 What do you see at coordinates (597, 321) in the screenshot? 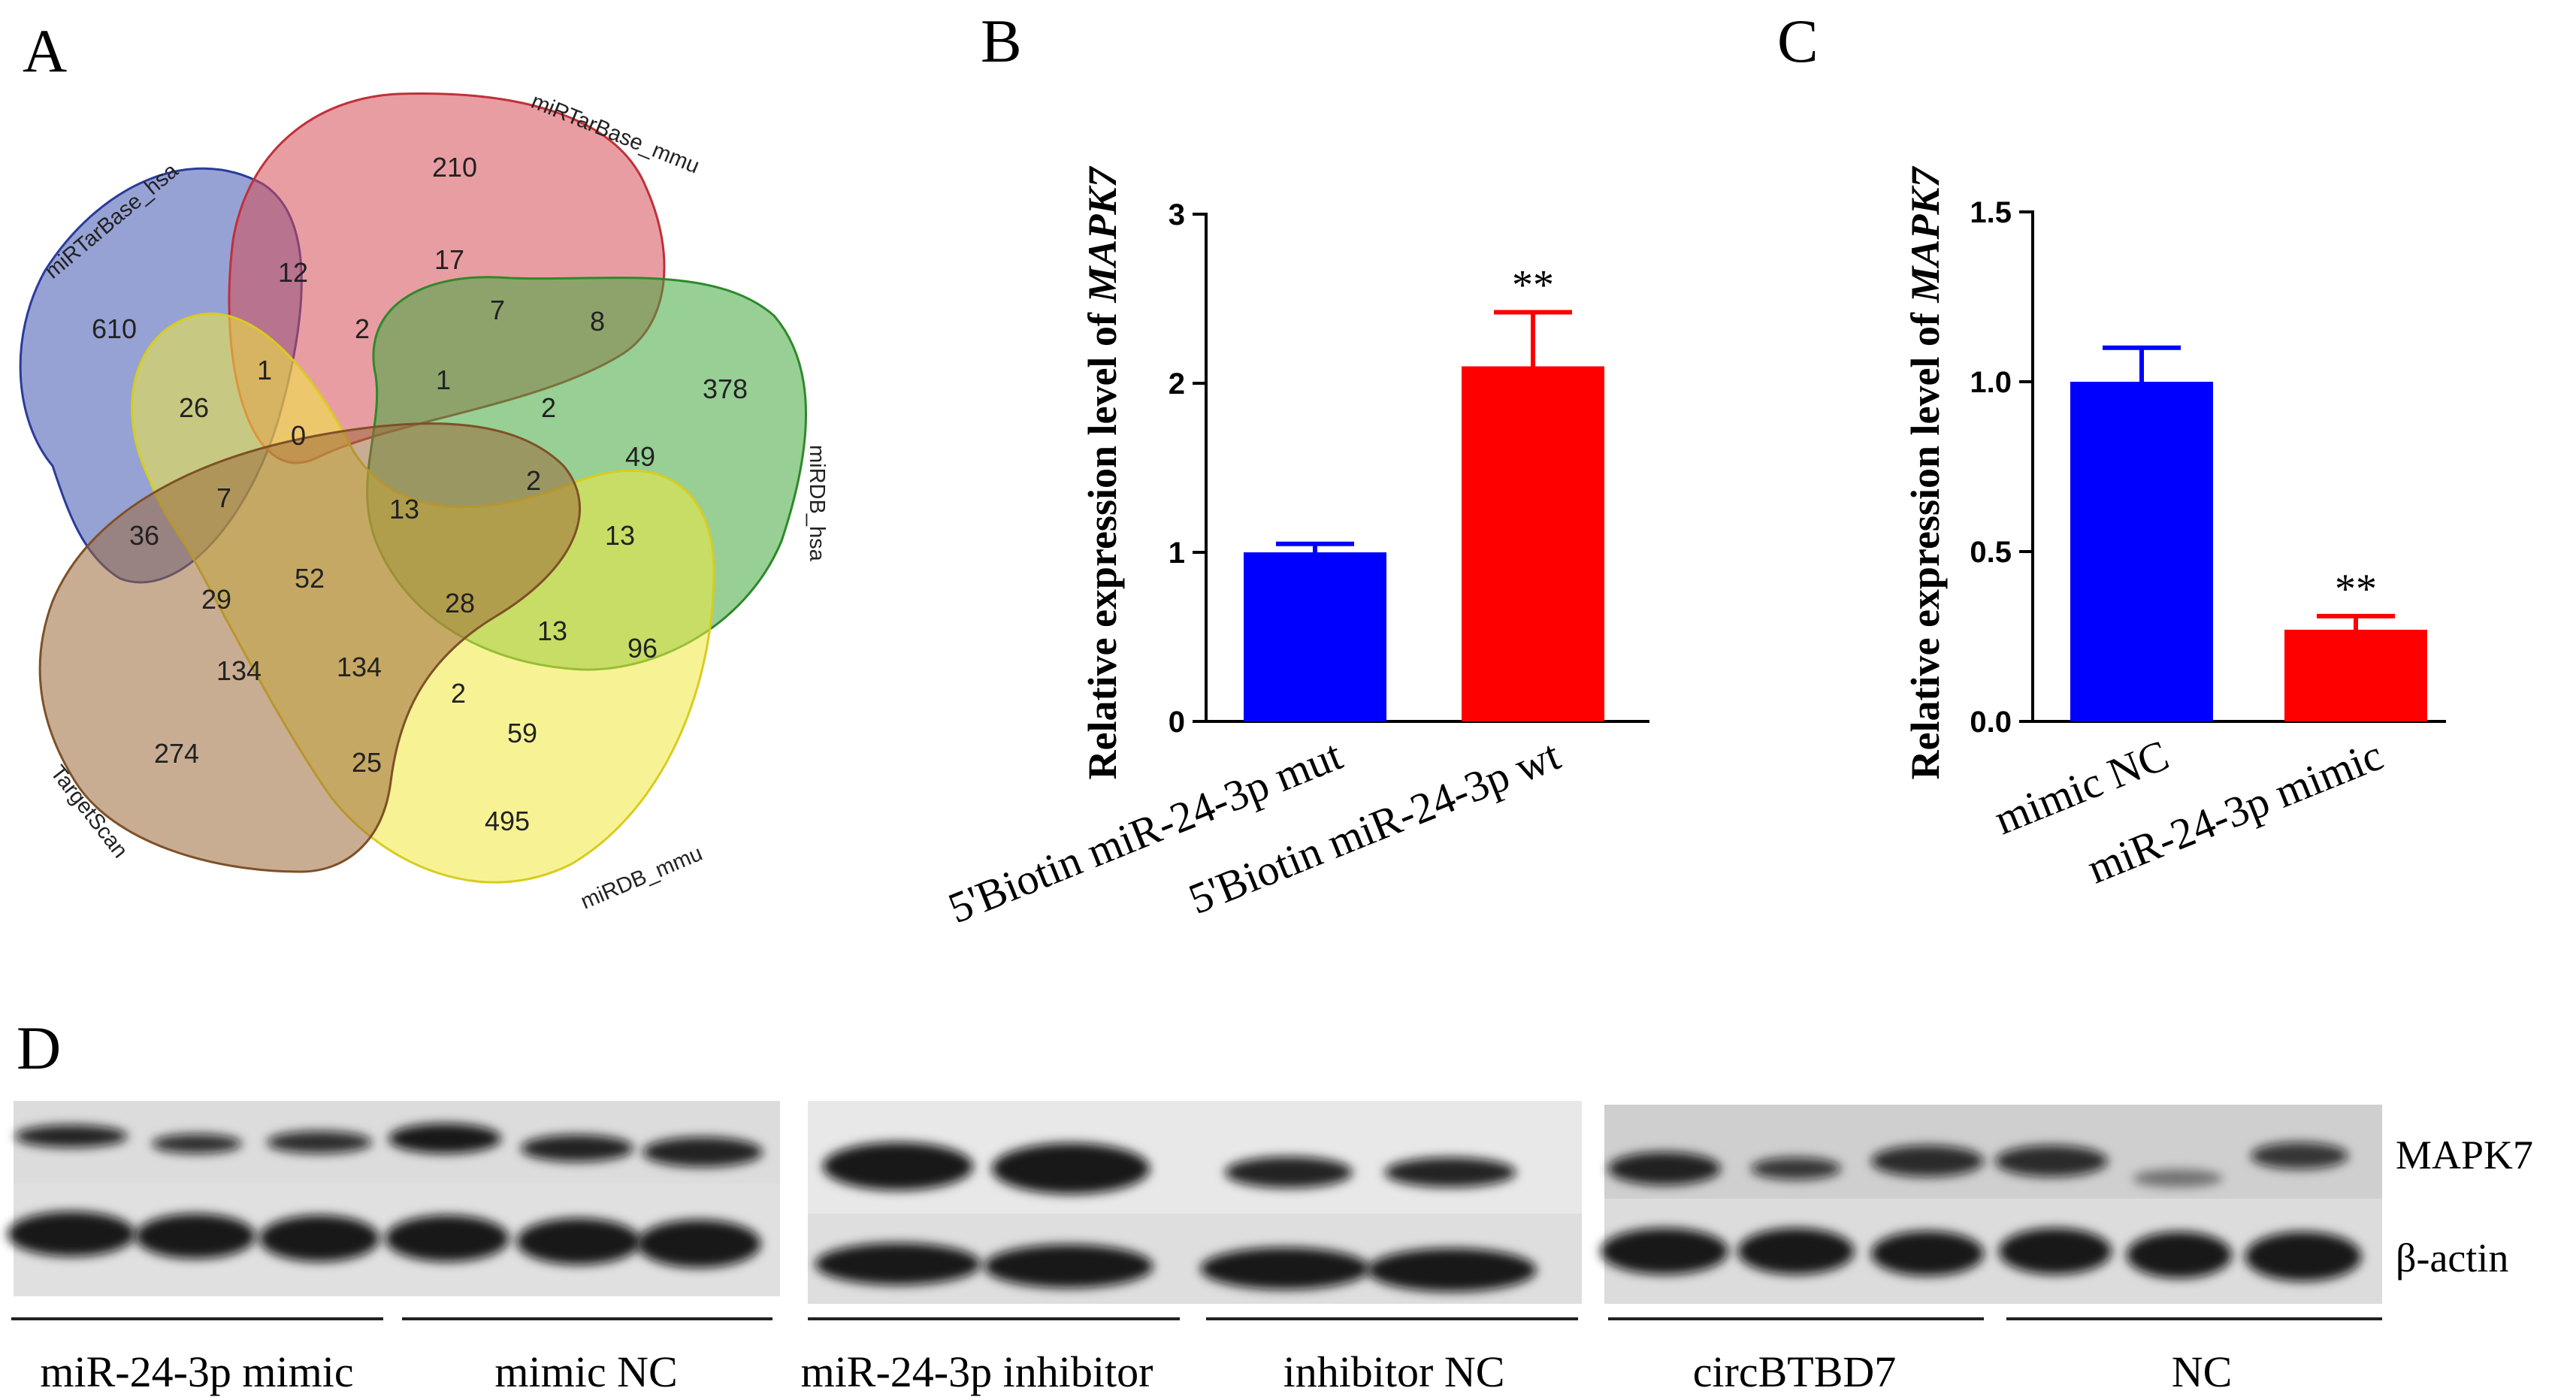
I see `venn-region-count: 8` at bounding box center [597, 321].